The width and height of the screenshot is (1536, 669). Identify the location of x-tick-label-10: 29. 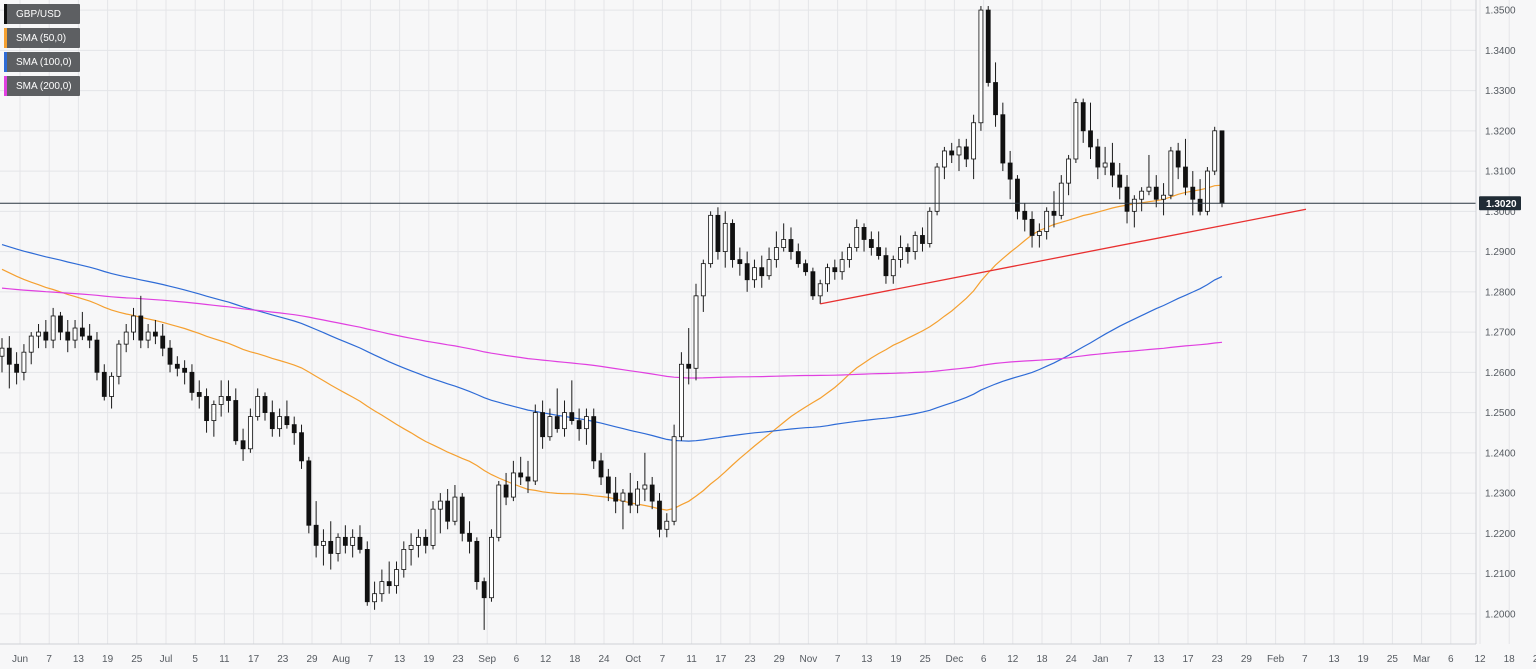
(312, 659).